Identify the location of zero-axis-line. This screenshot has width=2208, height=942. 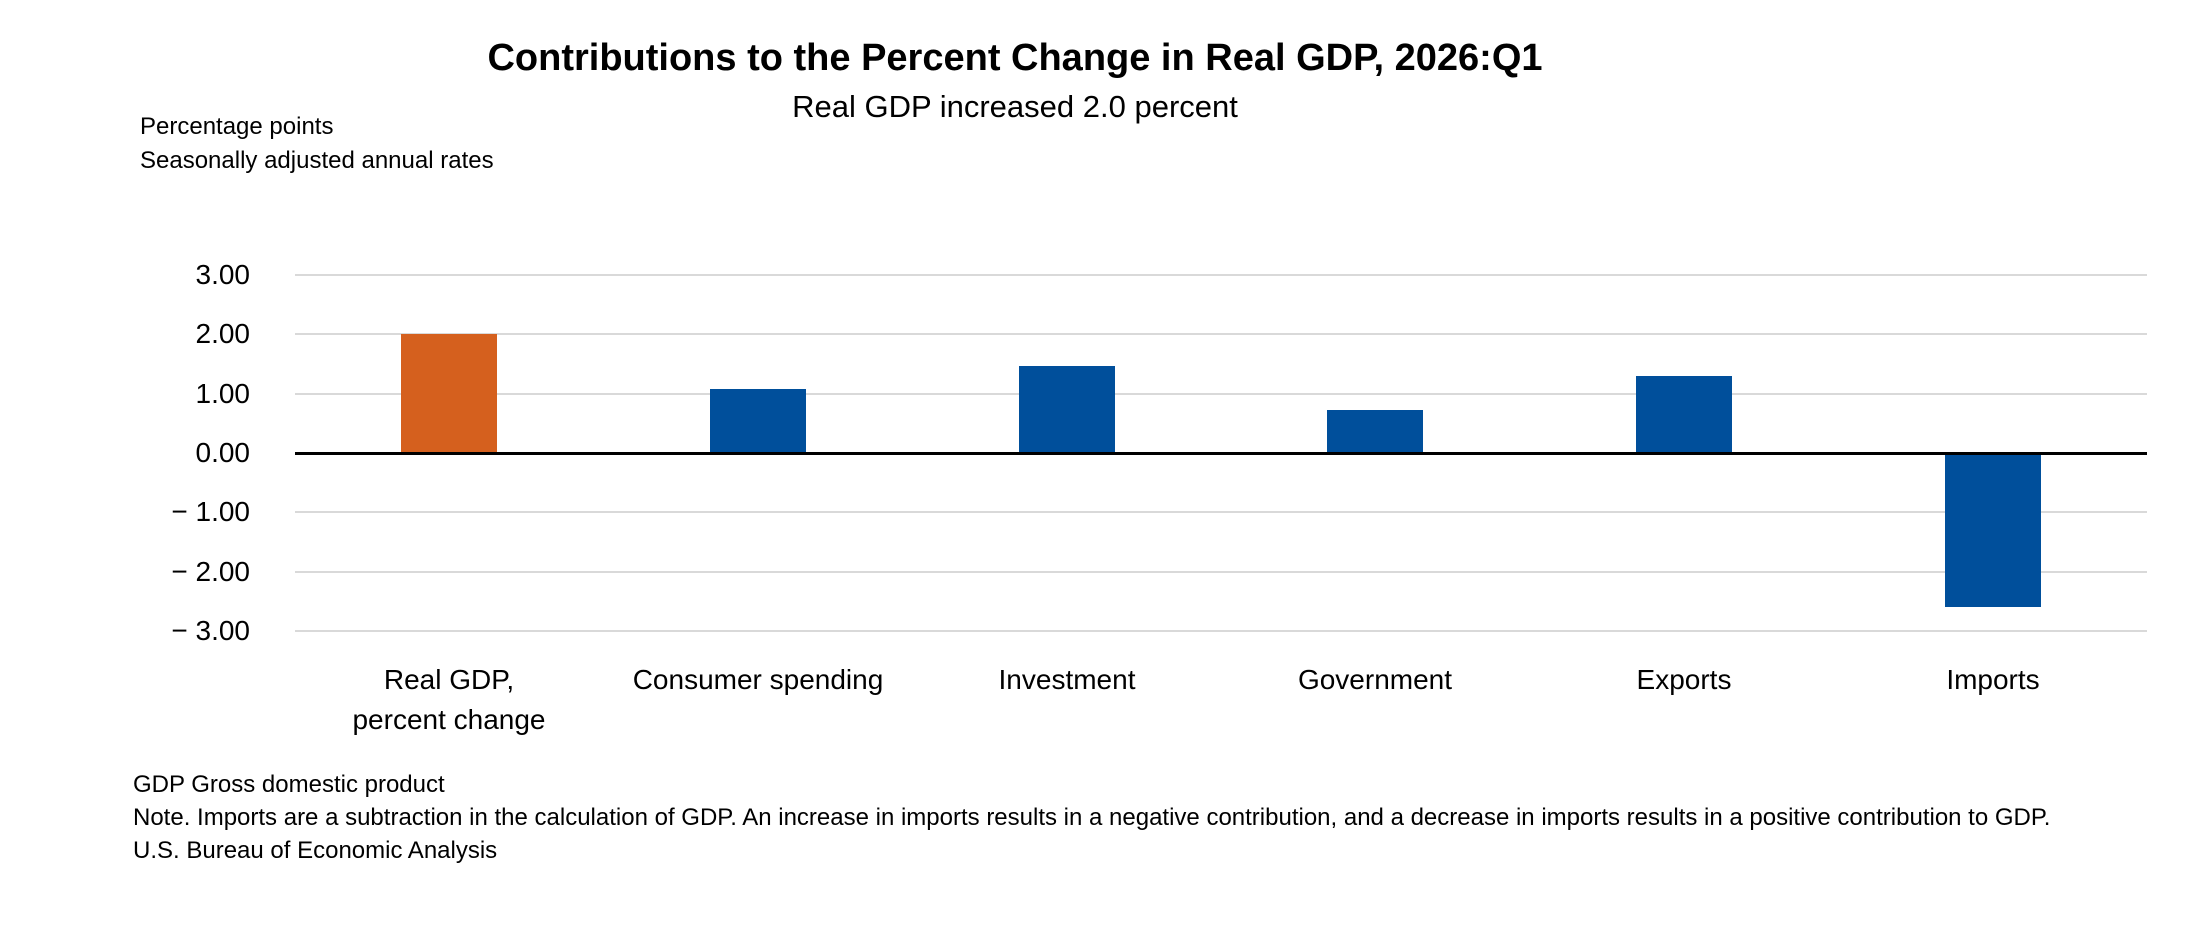
(1221, 453).